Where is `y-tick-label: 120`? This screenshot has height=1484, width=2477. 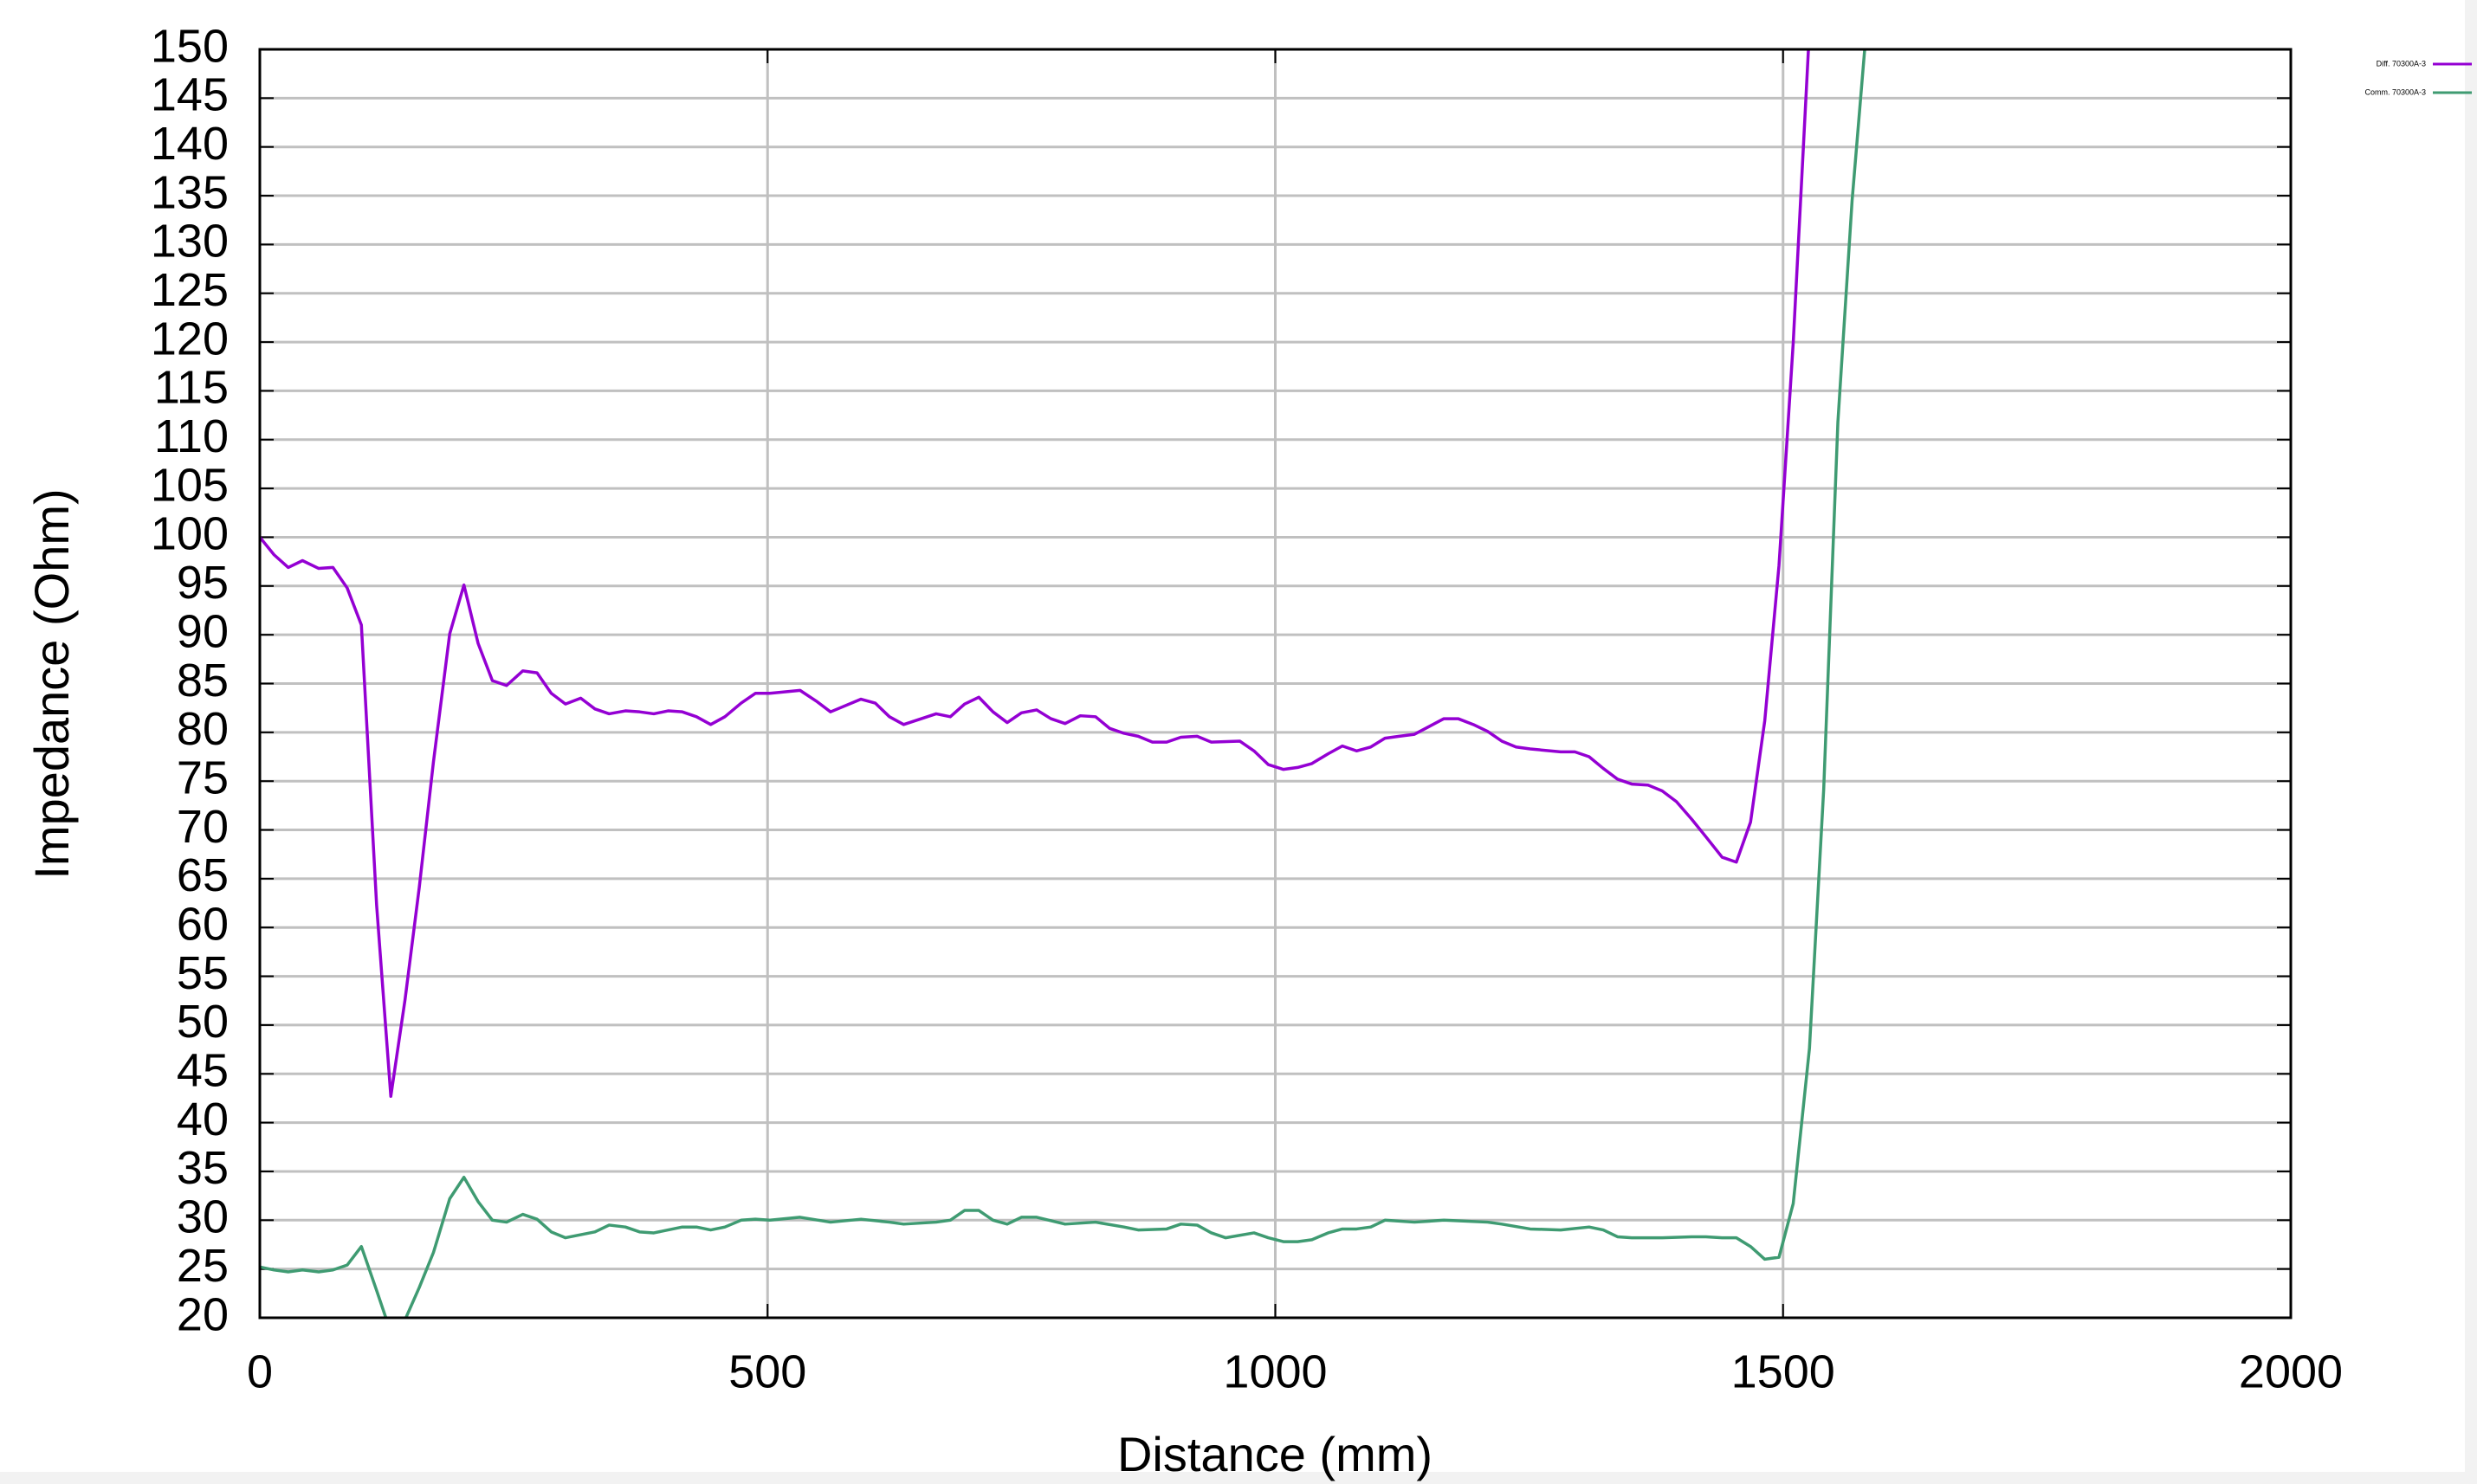
y-tick-label: 120 is located at coordinates (190, 339).